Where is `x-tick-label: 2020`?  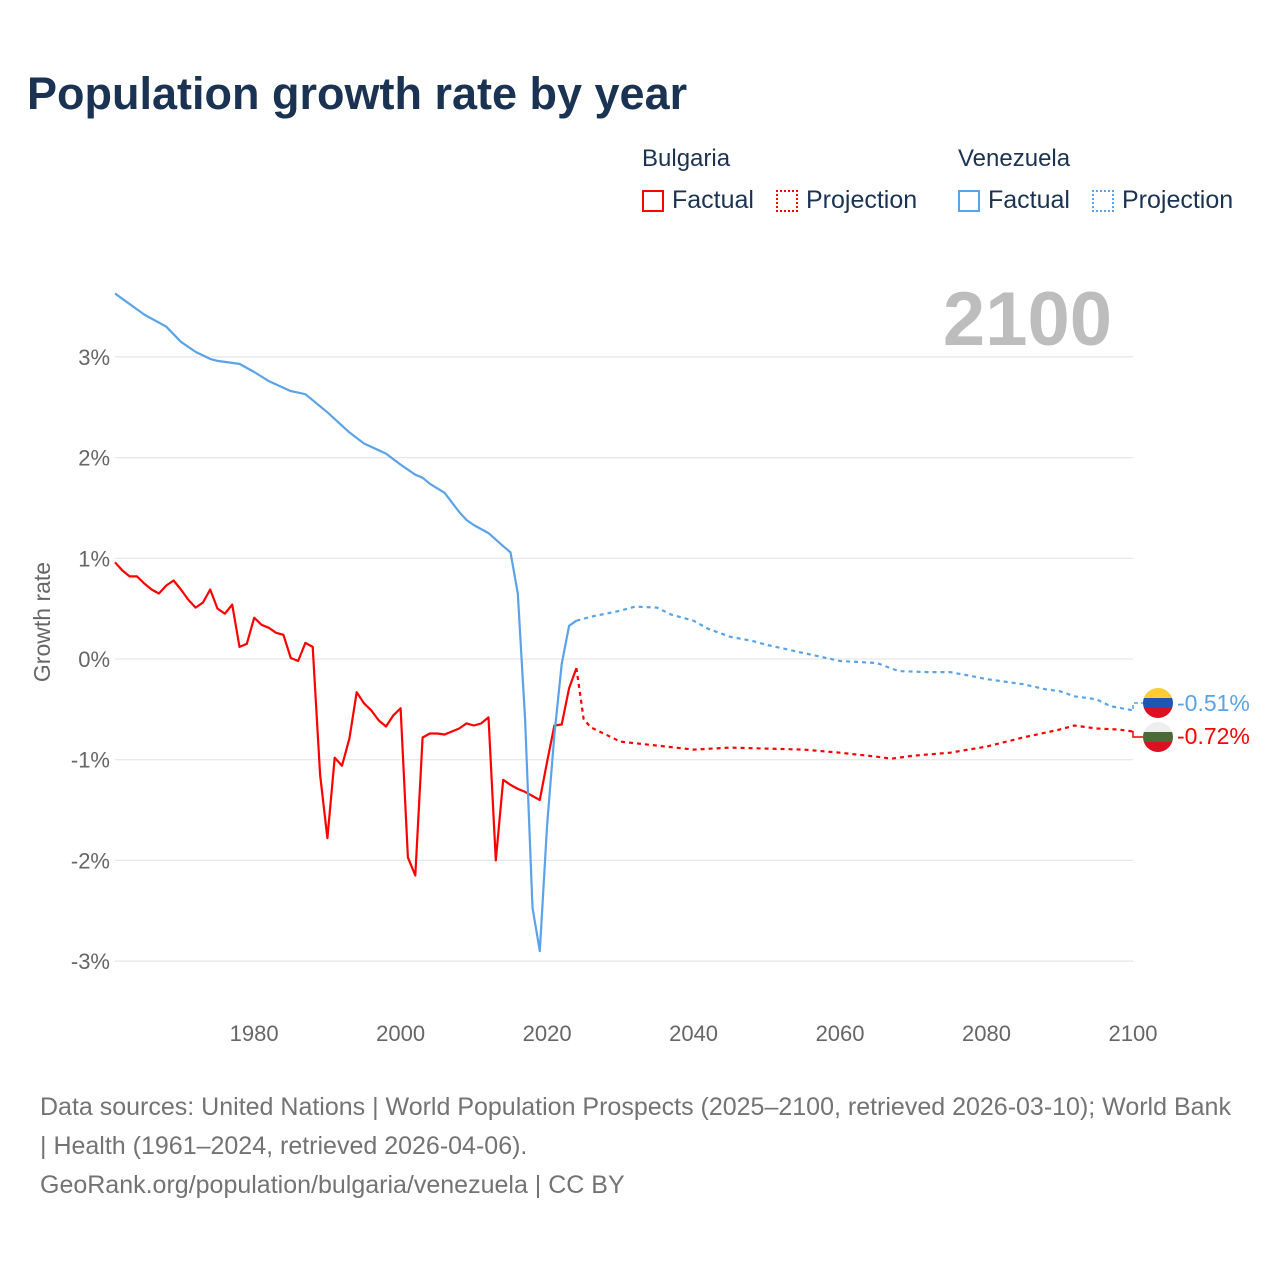
x-tick-label: 2020 is located at coordinates (547, 1033).